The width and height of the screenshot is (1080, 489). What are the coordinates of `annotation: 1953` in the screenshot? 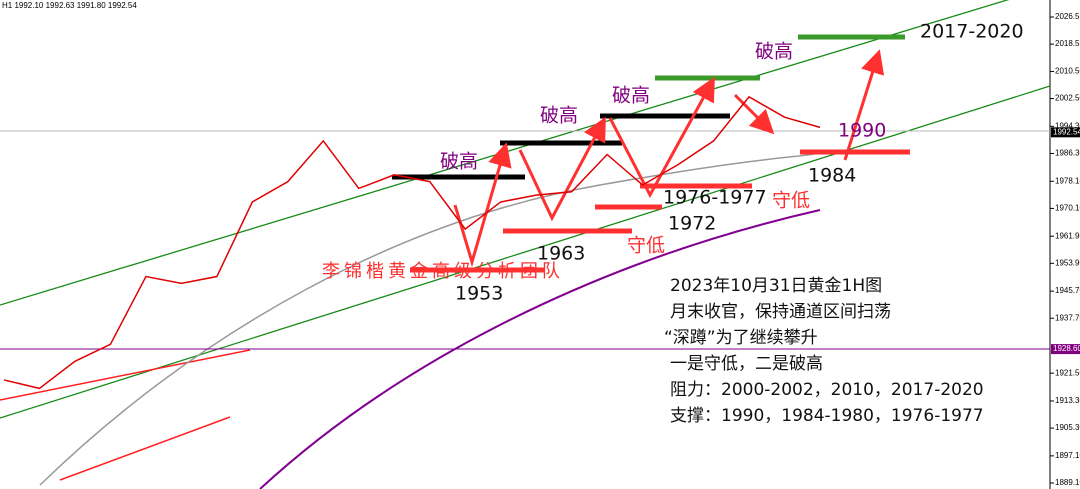 It's located at (479, 294).